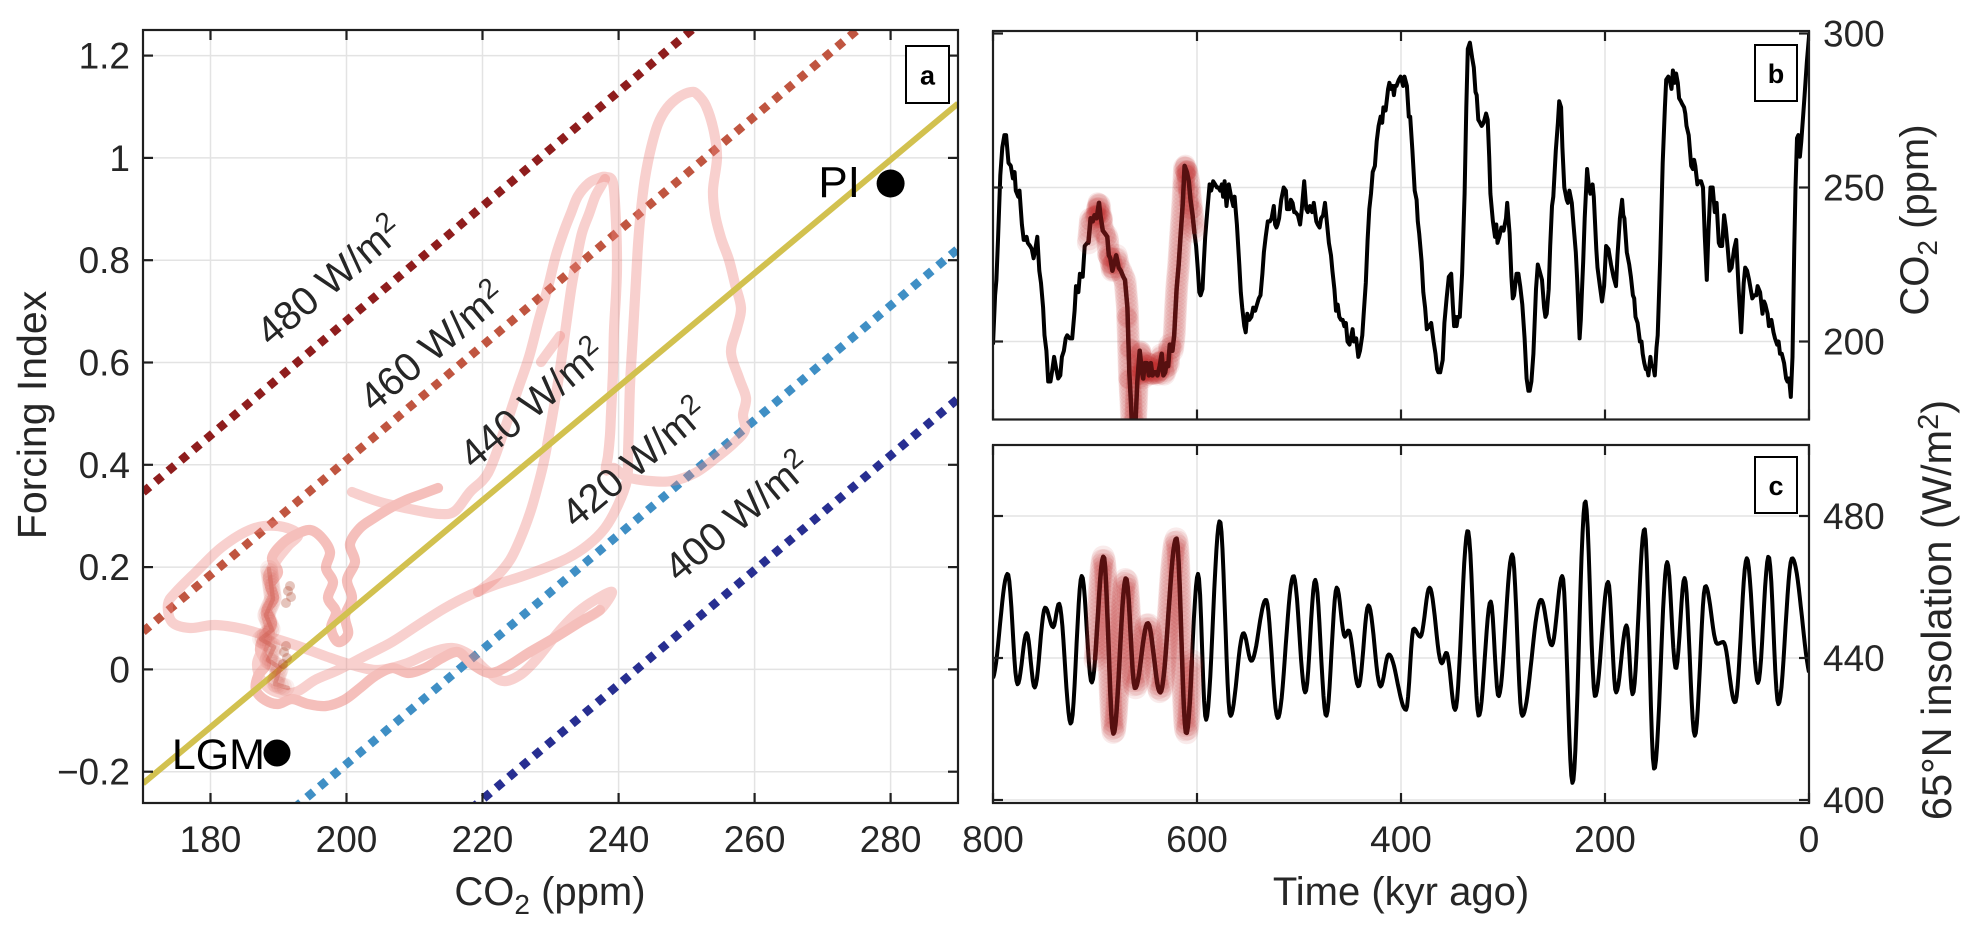  What do you see at coordinates (1854, 34) in the screenshot?
I see `svg-text: 300` at bounding box center [1854, 34].